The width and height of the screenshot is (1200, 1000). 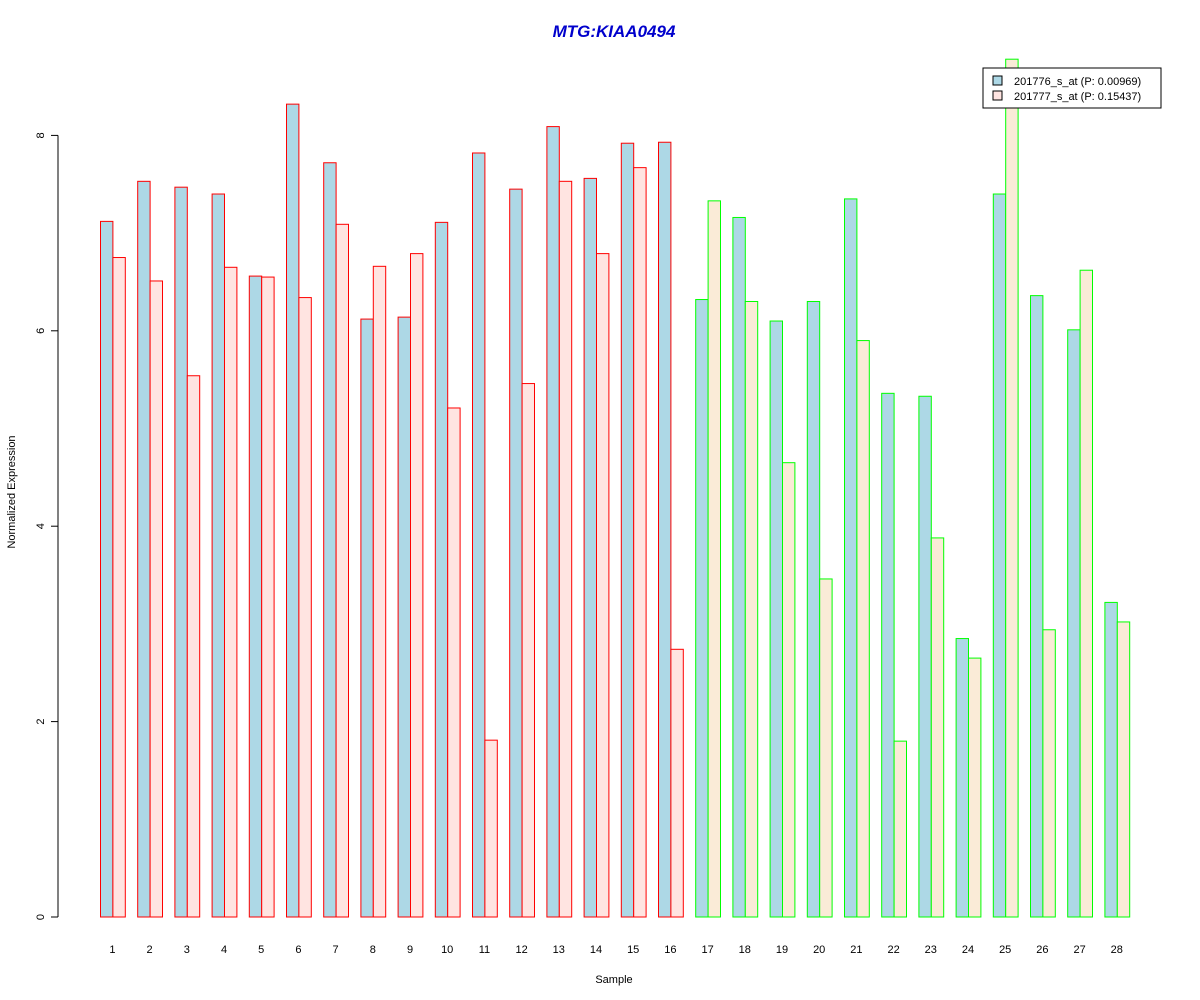 I want to click on x-tick-label: 10, so click(x=447, y=950).